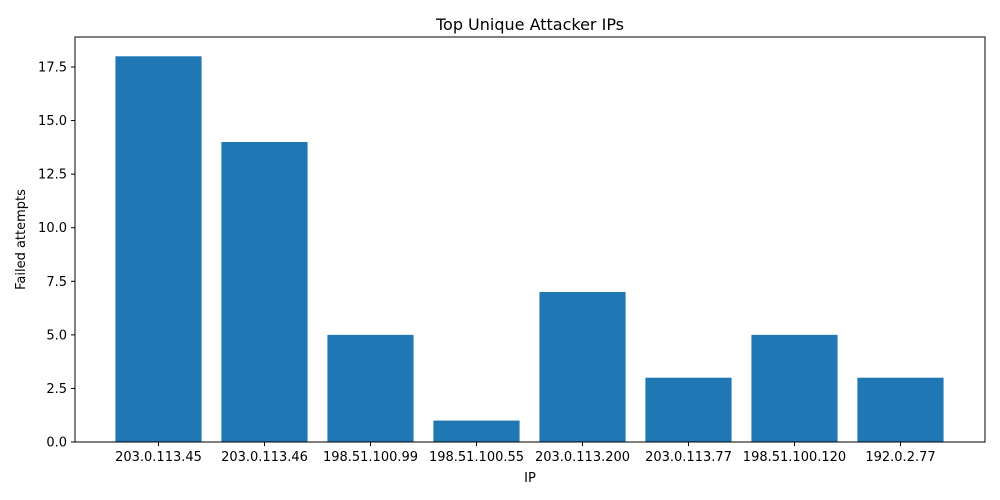 The width and height of the screenshot is (1000, 500). Describe the element at coordinates (476, 431) in the screenshot. I see `bar-198.51.100.55` at that location.